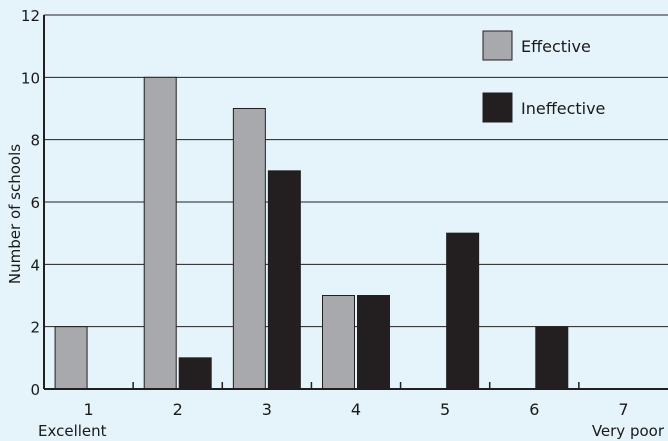  Describe the element at coordinates (267, 409) in the screenshot. I see `x-tick-label: 3` at that location.